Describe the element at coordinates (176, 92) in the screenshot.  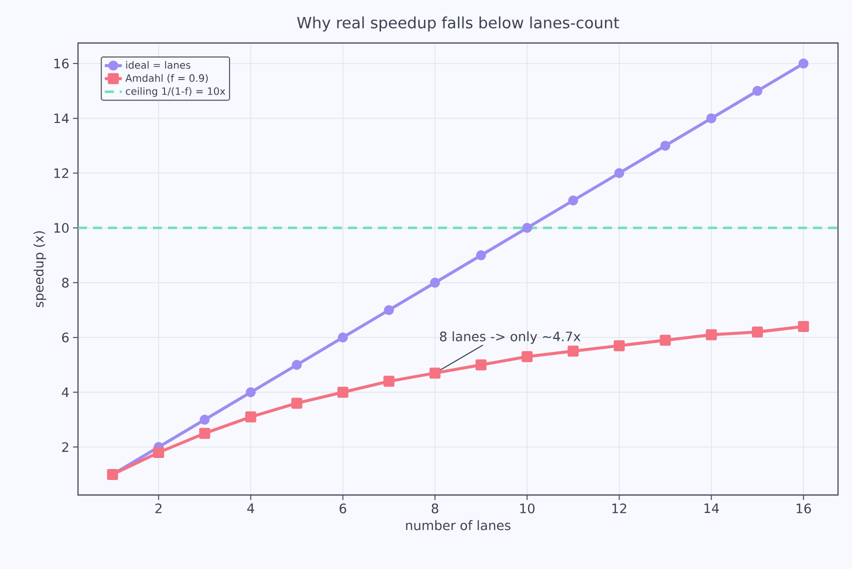
I see `legend-label: ceiling 1/(1-f) = 10x` at that location.